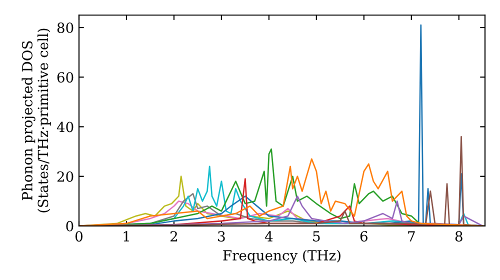 The height and width of the screenshot is (280, 500). I want to click on y-tick-label: 60, so click(65, 77).